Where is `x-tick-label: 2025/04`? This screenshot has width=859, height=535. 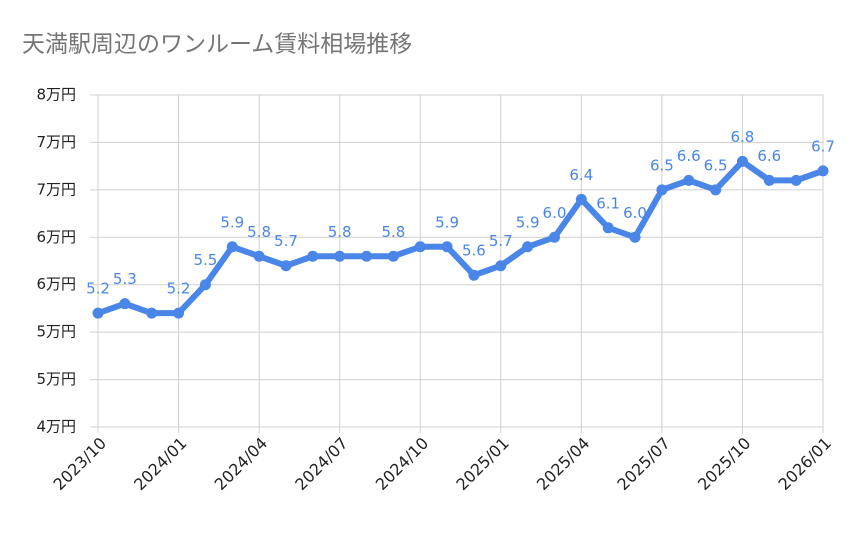 x-tick-label: 2025/04 is located at coordinates (563, 464).